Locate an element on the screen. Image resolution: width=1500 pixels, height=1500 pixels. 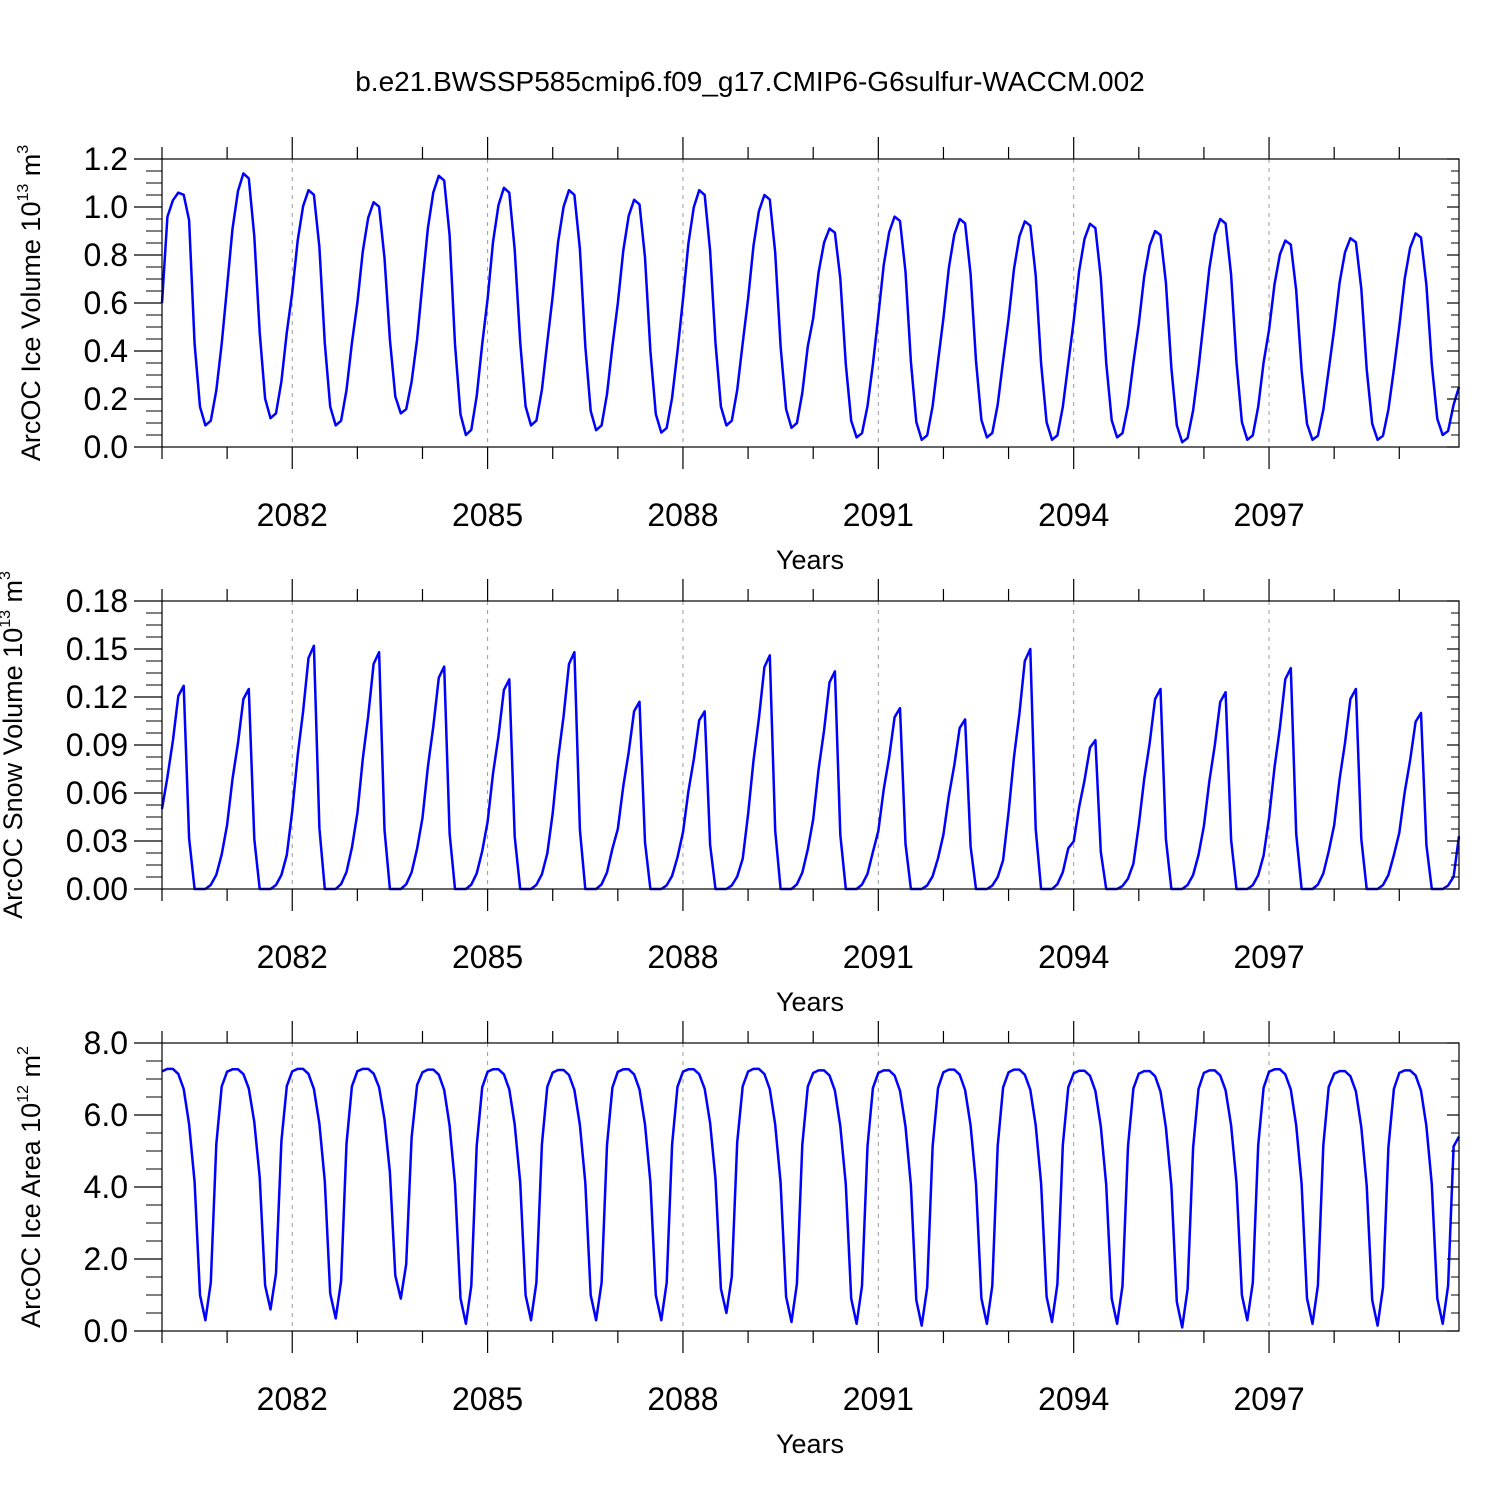
y-axis-label: ArcOC Ice Area 1012 m2 is located at coordinates (30, 1187).